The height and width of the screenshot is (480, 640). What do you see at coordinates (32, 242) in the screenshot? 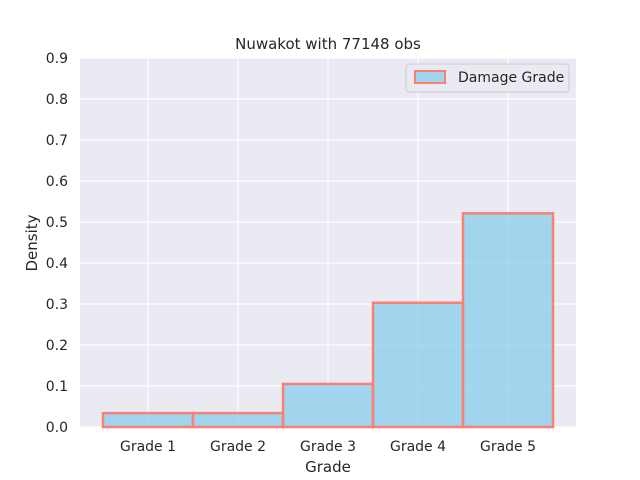
I see `y-axis-label: Density` at bounding box center [32, 242].